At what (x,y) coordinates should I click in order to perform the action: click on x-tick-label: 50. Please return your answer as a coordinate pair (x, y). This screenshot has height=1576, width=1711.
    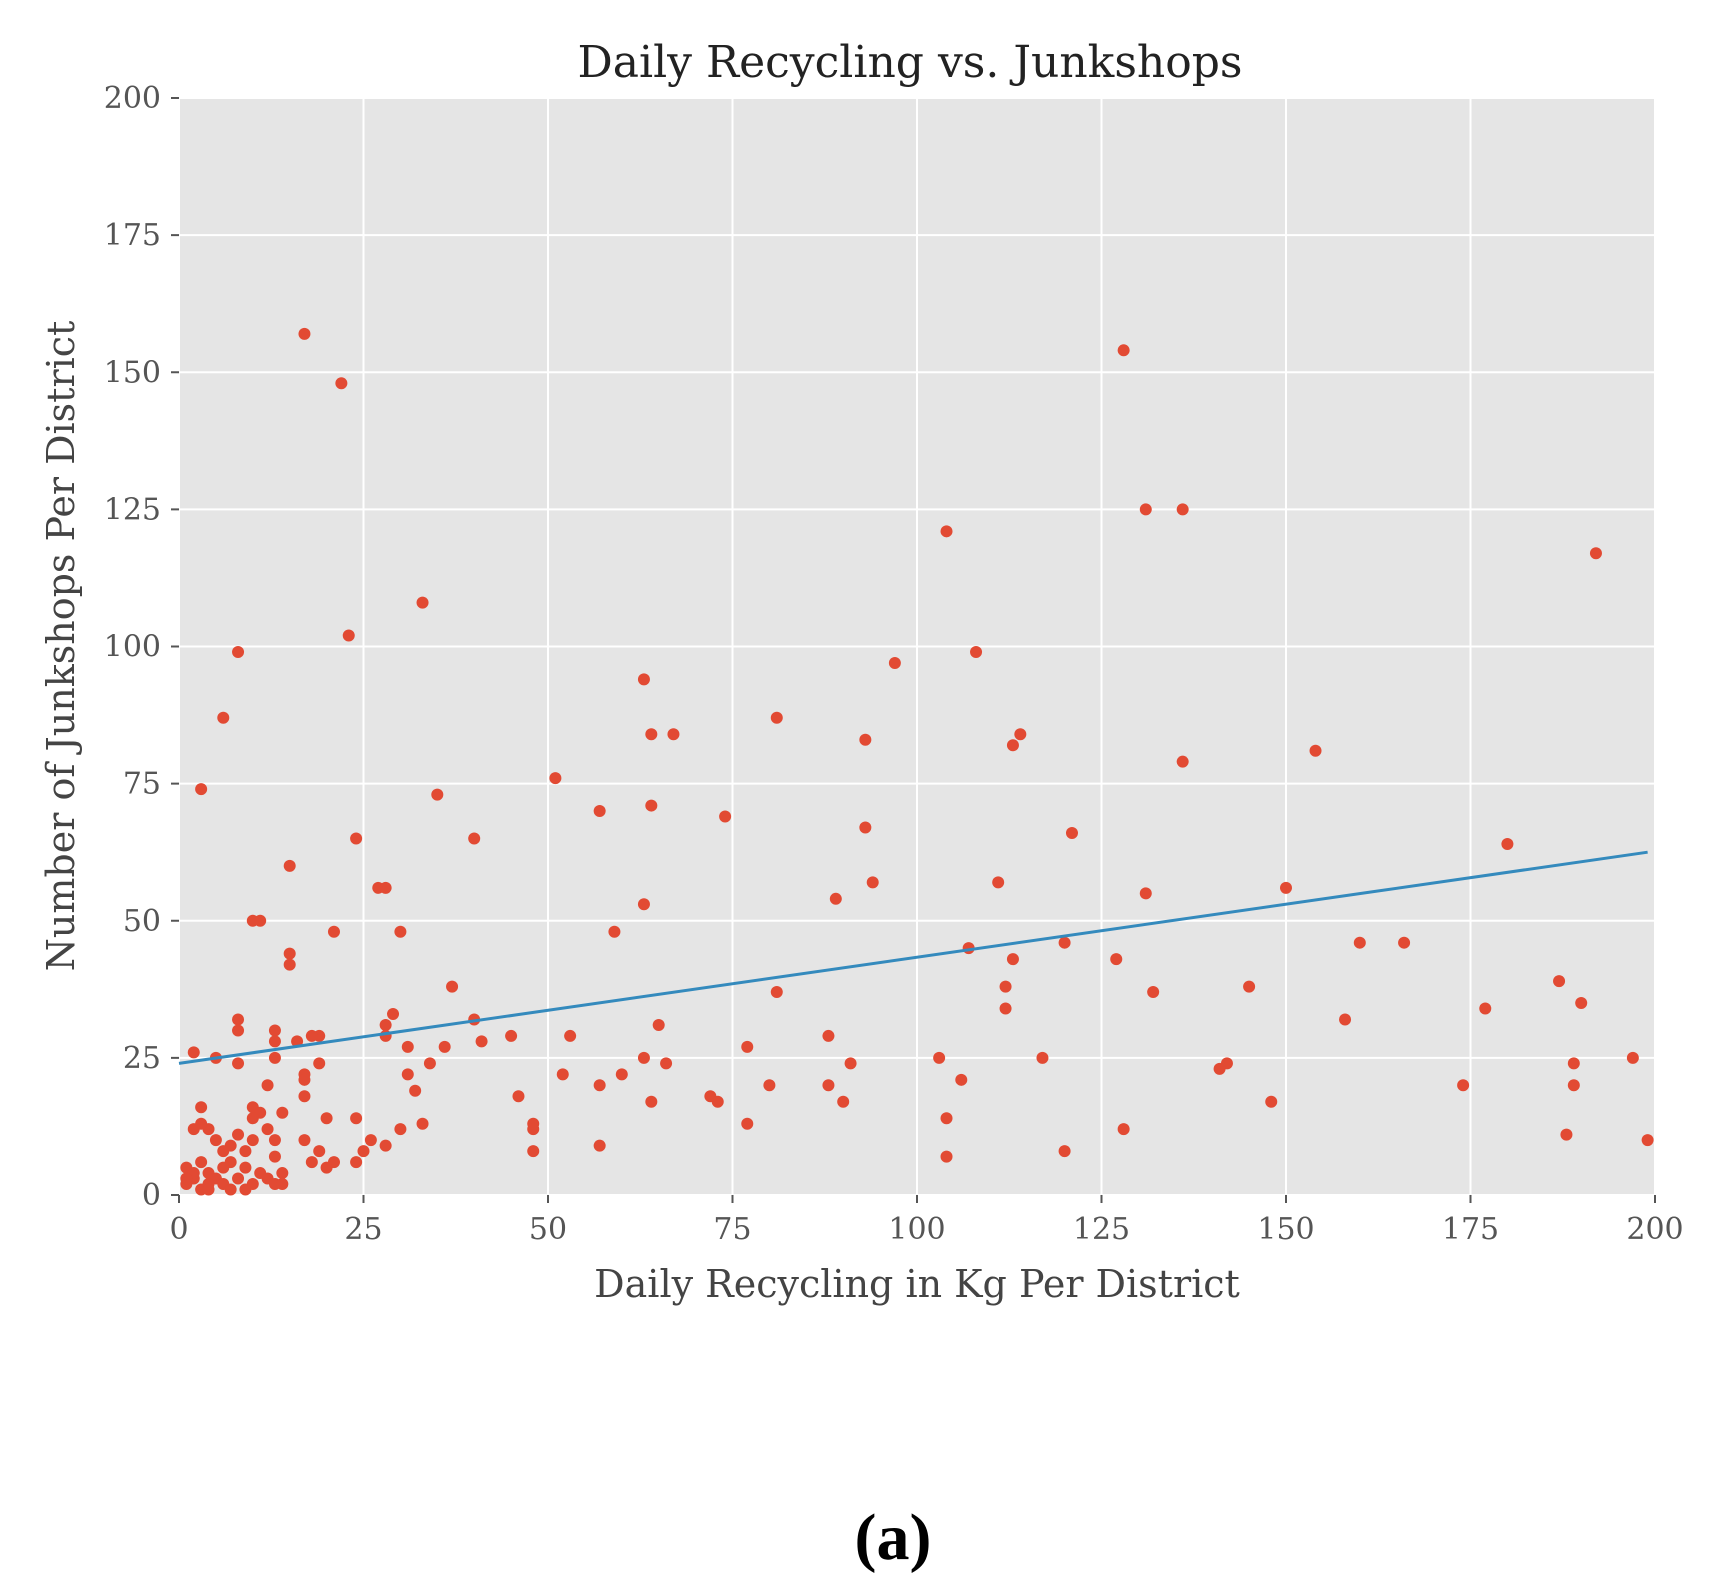
    Looking at the image, I should click on (548, 1229).